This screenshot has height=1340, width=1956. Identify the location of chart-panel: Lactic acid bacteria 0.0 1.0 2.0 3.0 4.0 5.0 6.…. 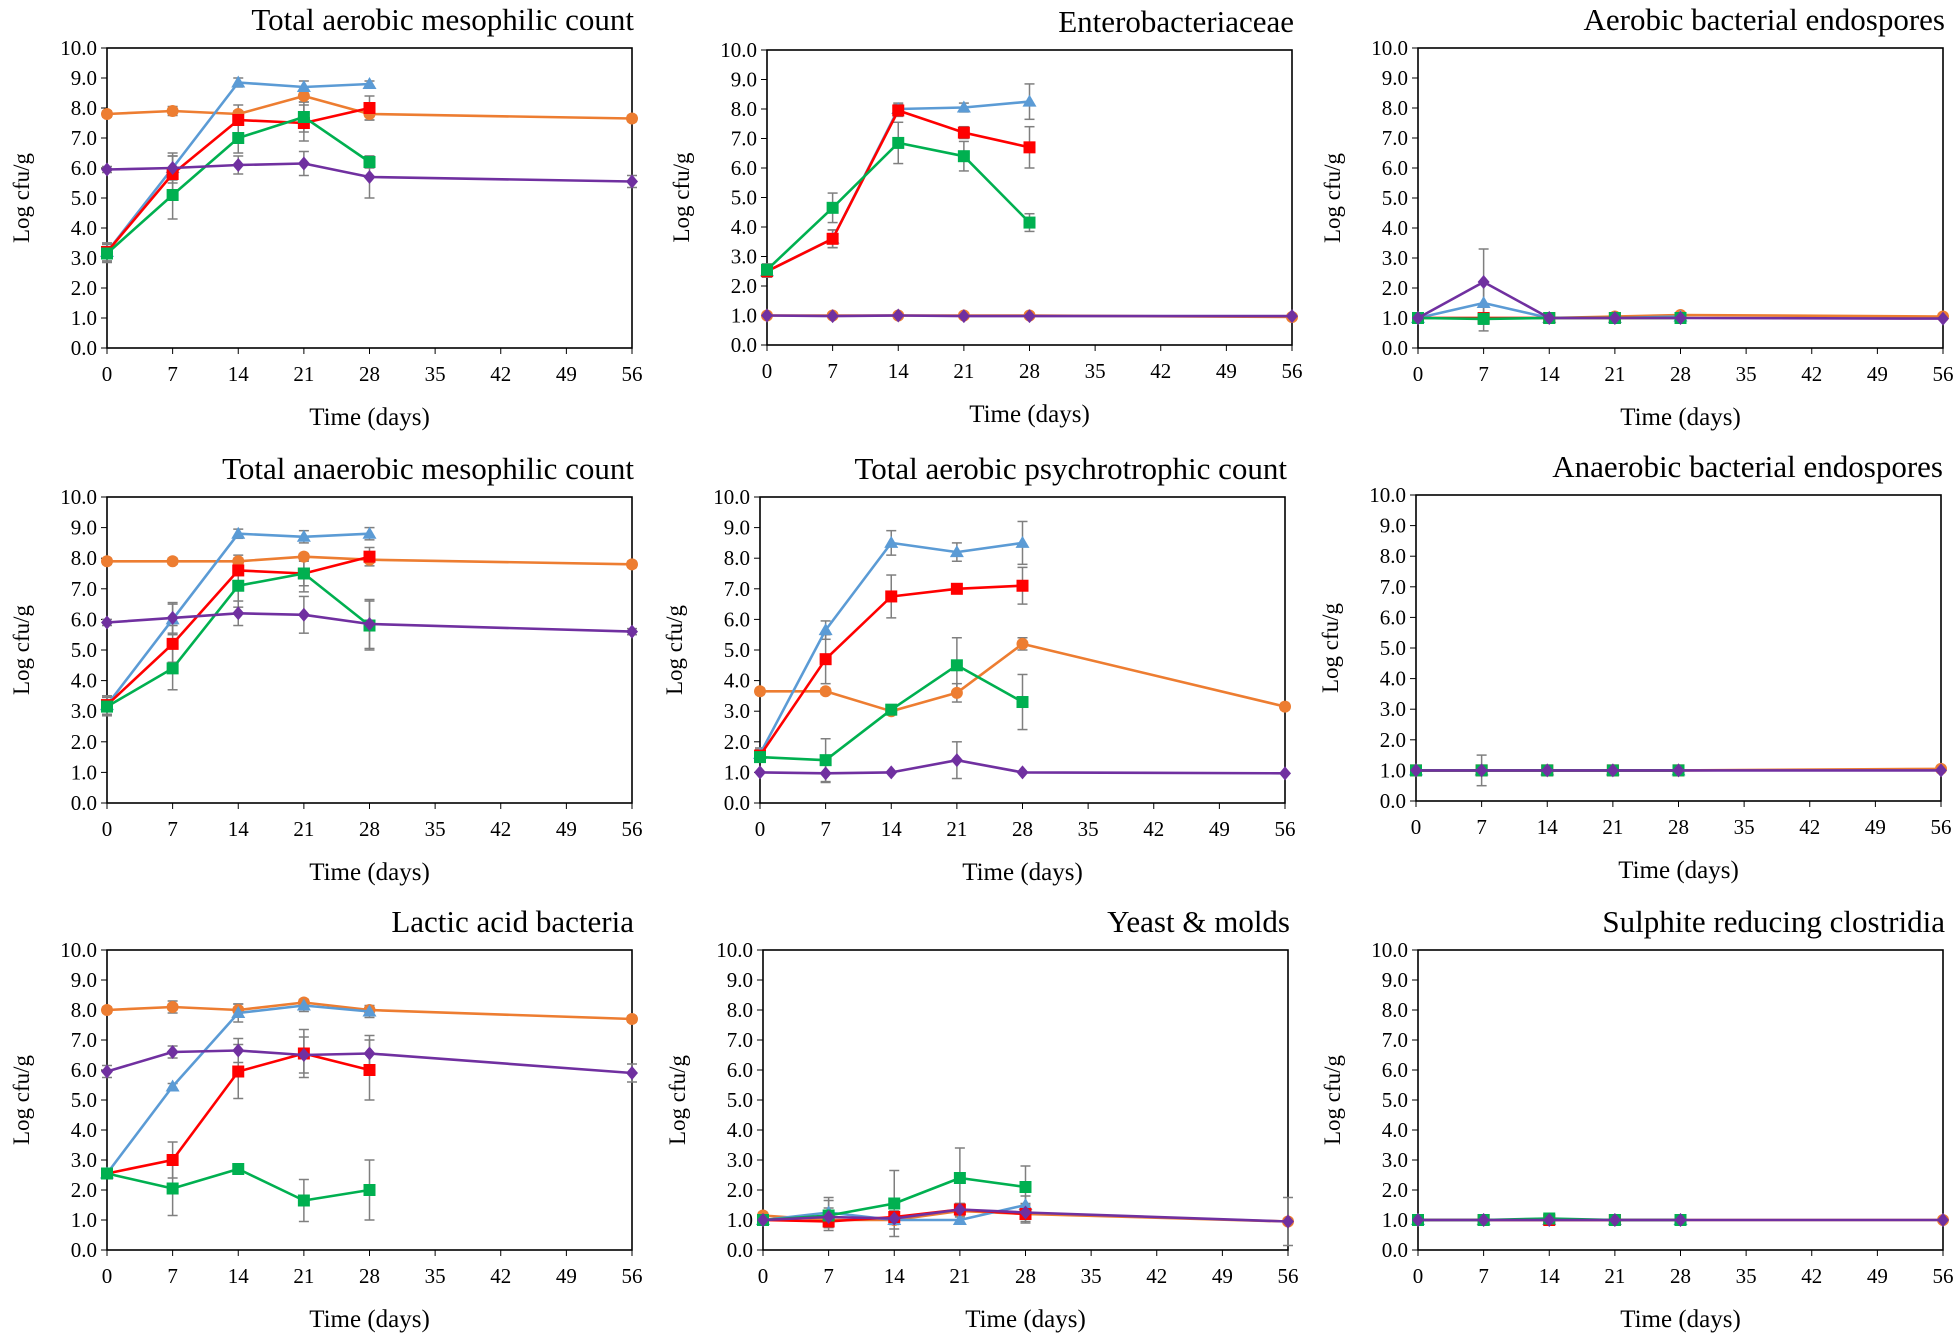
(326, 1118).